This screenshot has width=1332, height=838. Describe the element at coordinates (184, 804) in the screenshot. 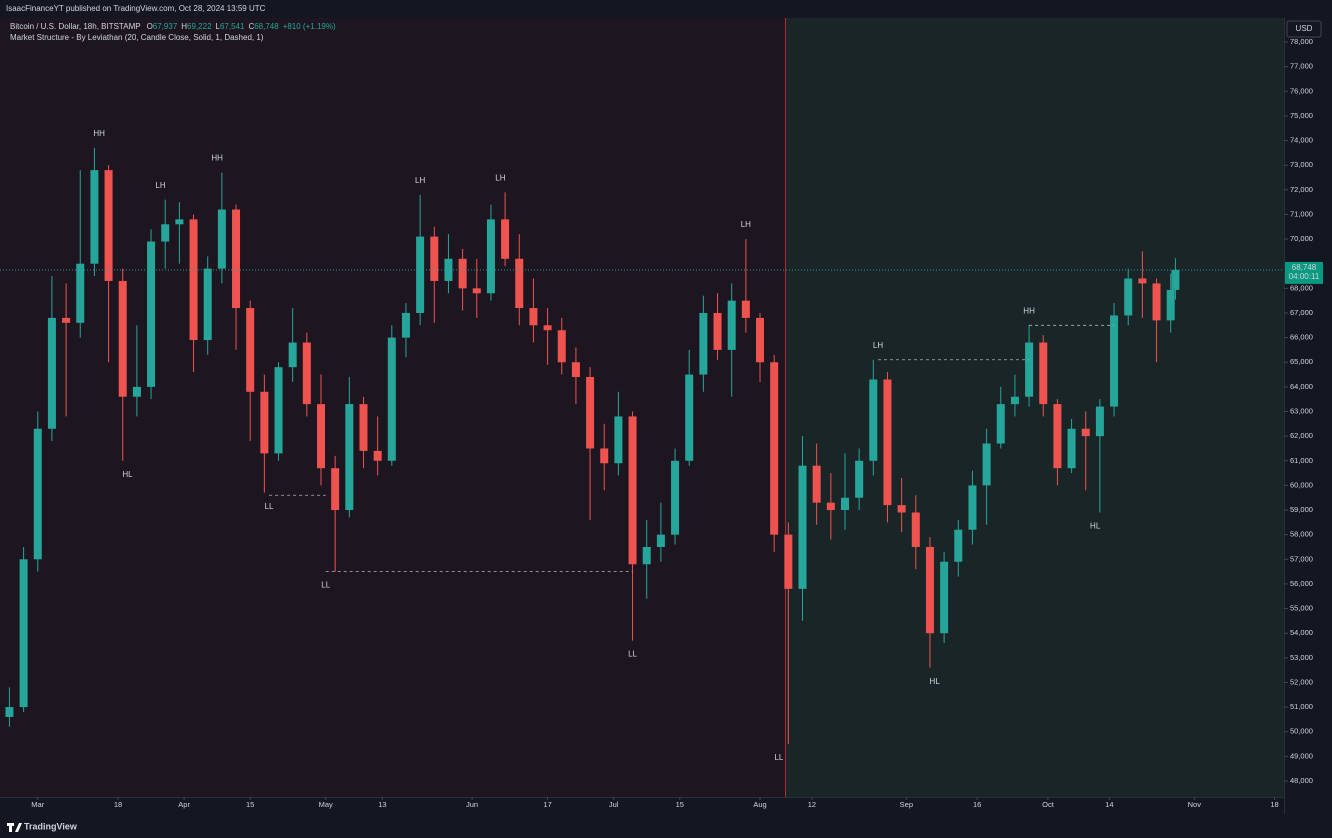

I see `x-tick-label: Apr` at that location.